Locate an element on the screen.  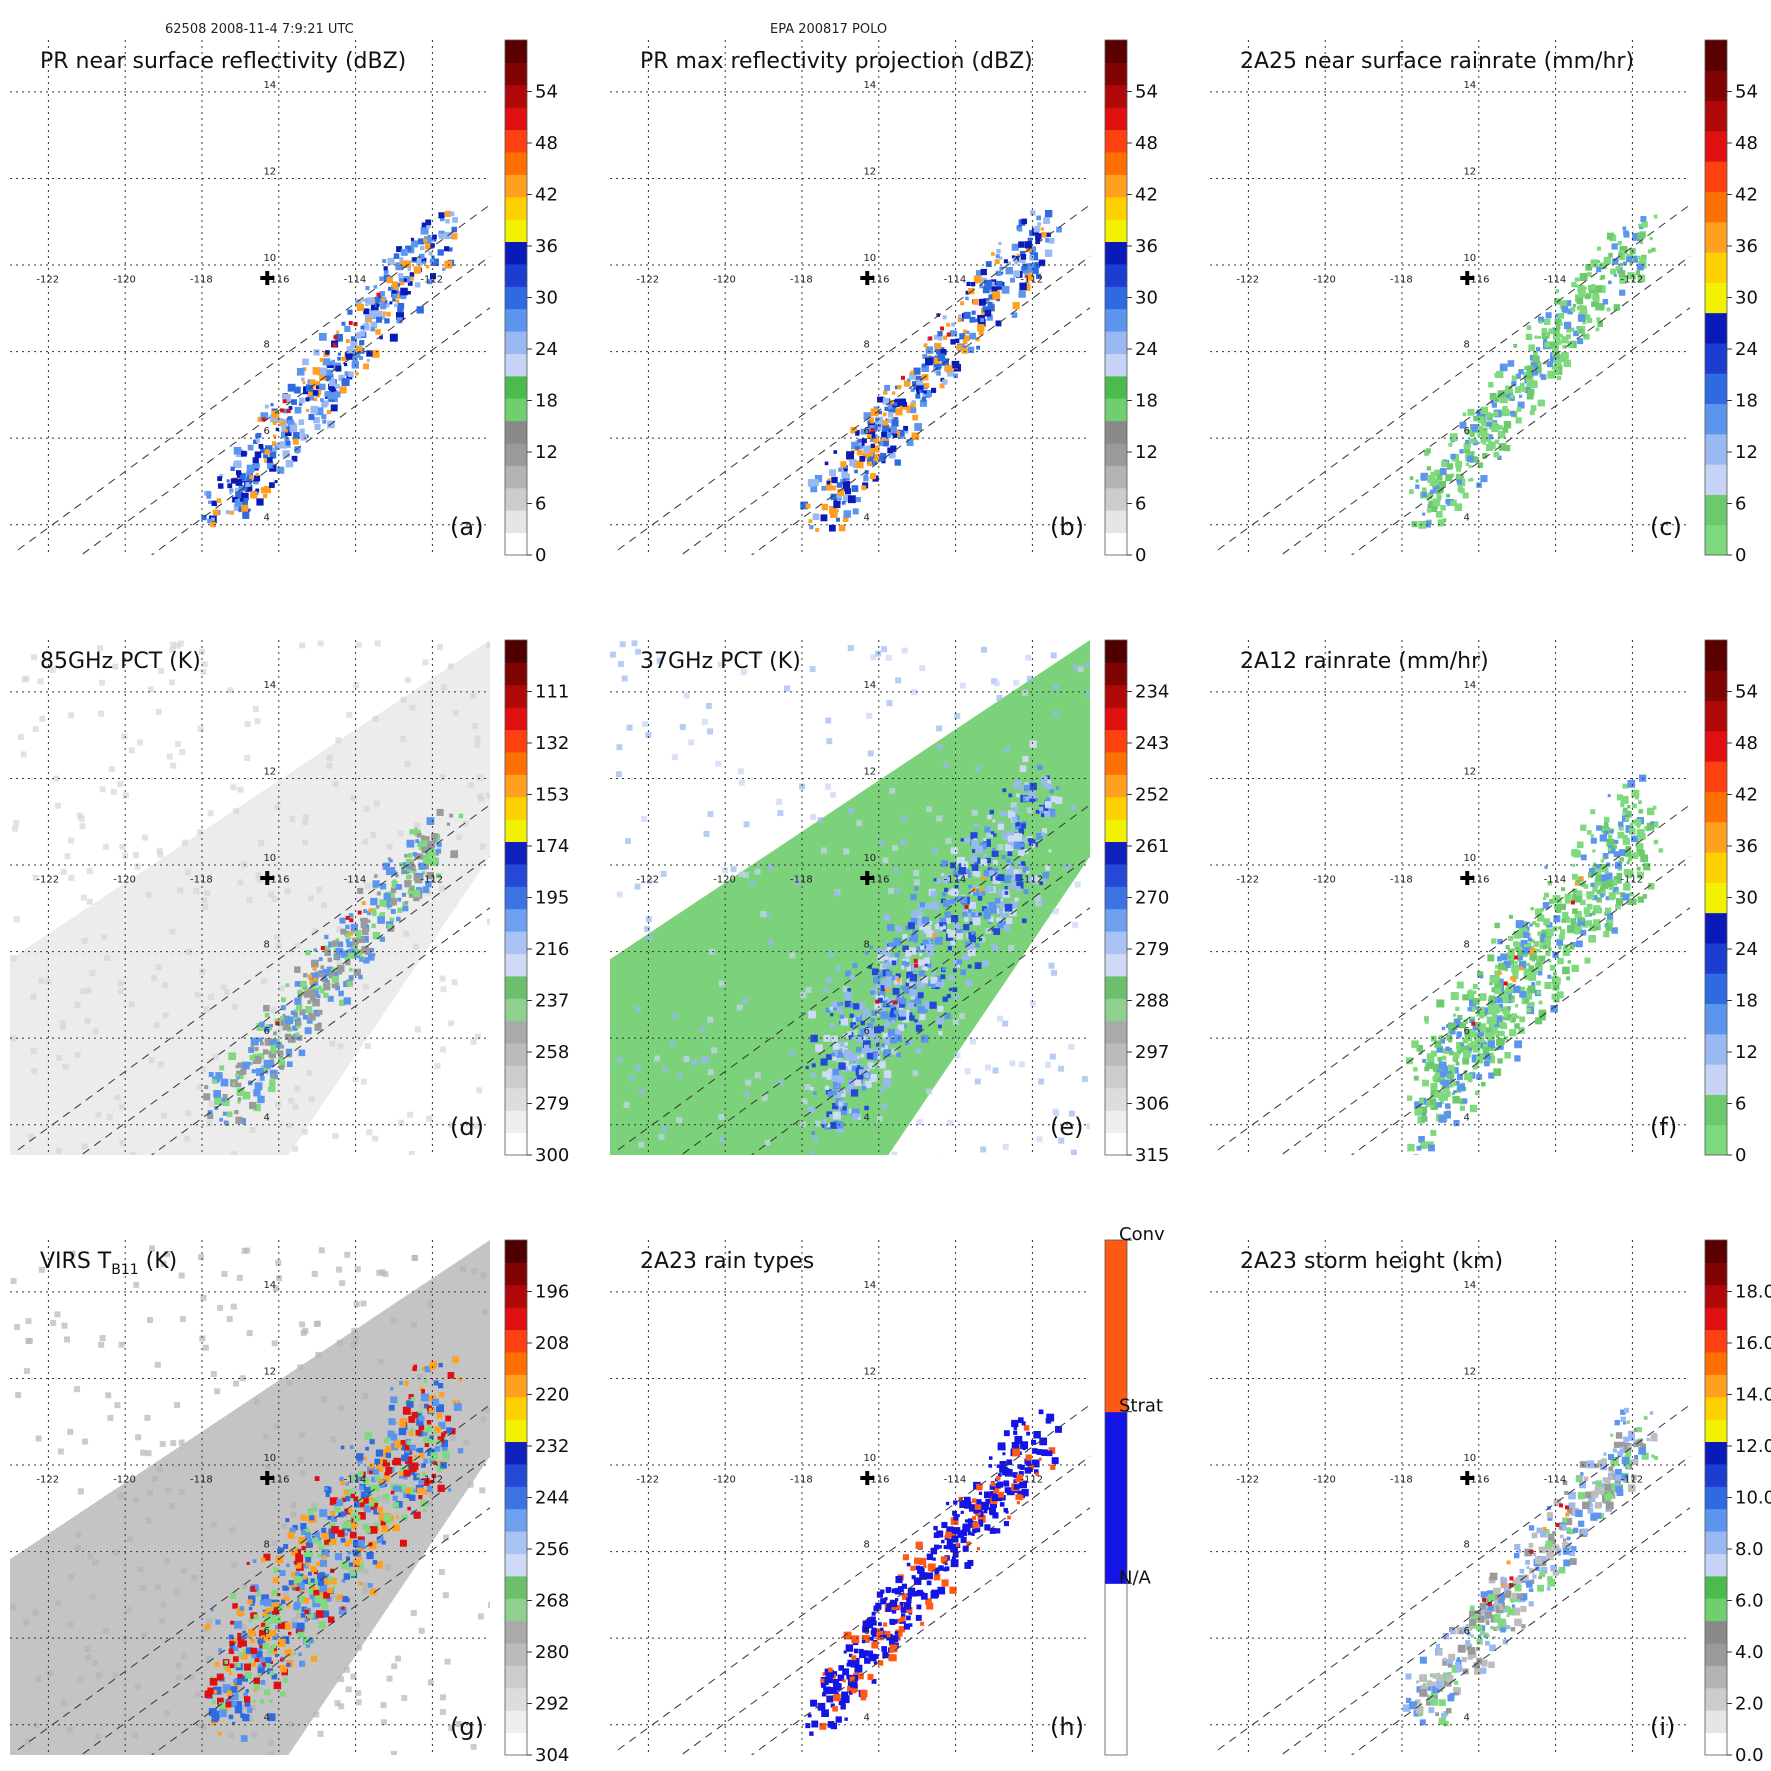
lat-tick-label: 14 is located at coordinates (869, 685).